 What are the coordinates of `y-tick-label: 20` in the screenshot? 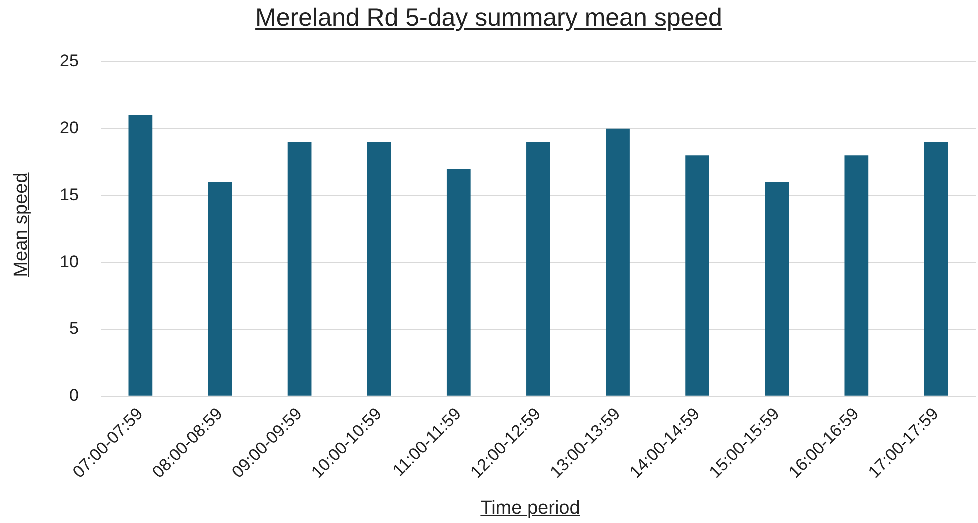 It's located at (69, 128).